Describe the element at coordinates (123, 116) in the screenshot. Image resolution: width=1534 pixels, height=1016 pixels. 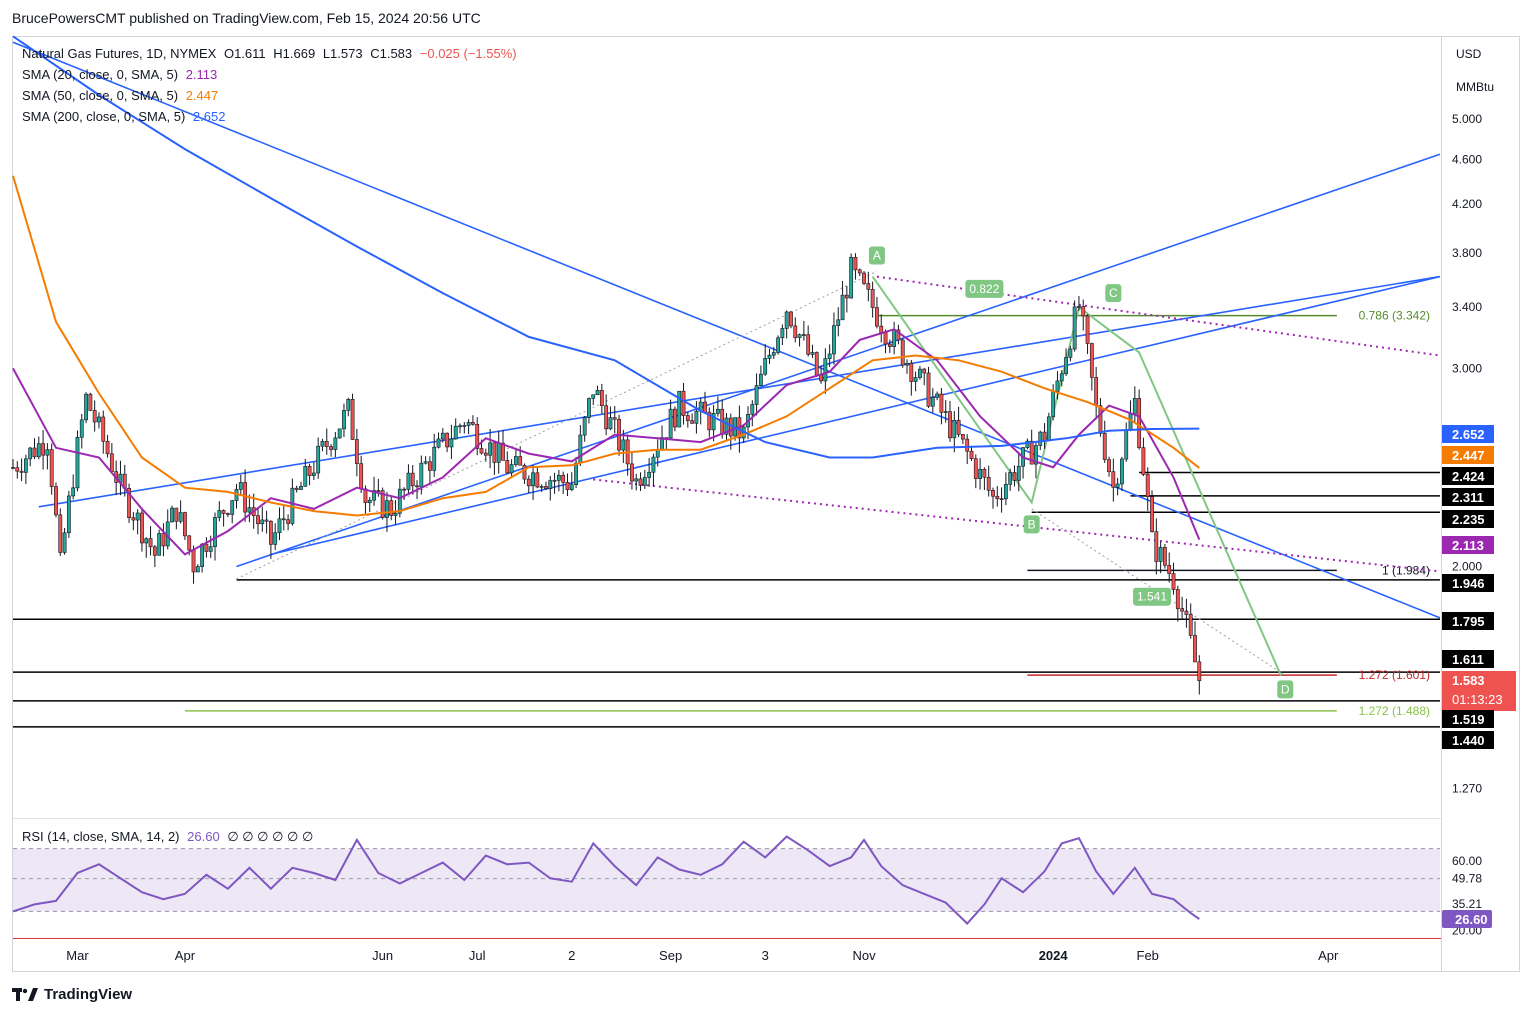
I see `legend-sma200: SMA (200, close, 0, SMA, 5) 2.652` at that location.